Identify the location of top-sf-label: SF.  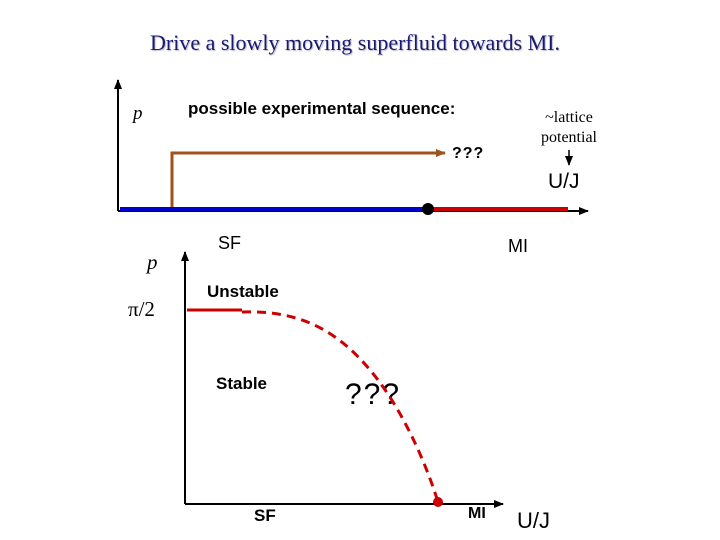
(230, 243).